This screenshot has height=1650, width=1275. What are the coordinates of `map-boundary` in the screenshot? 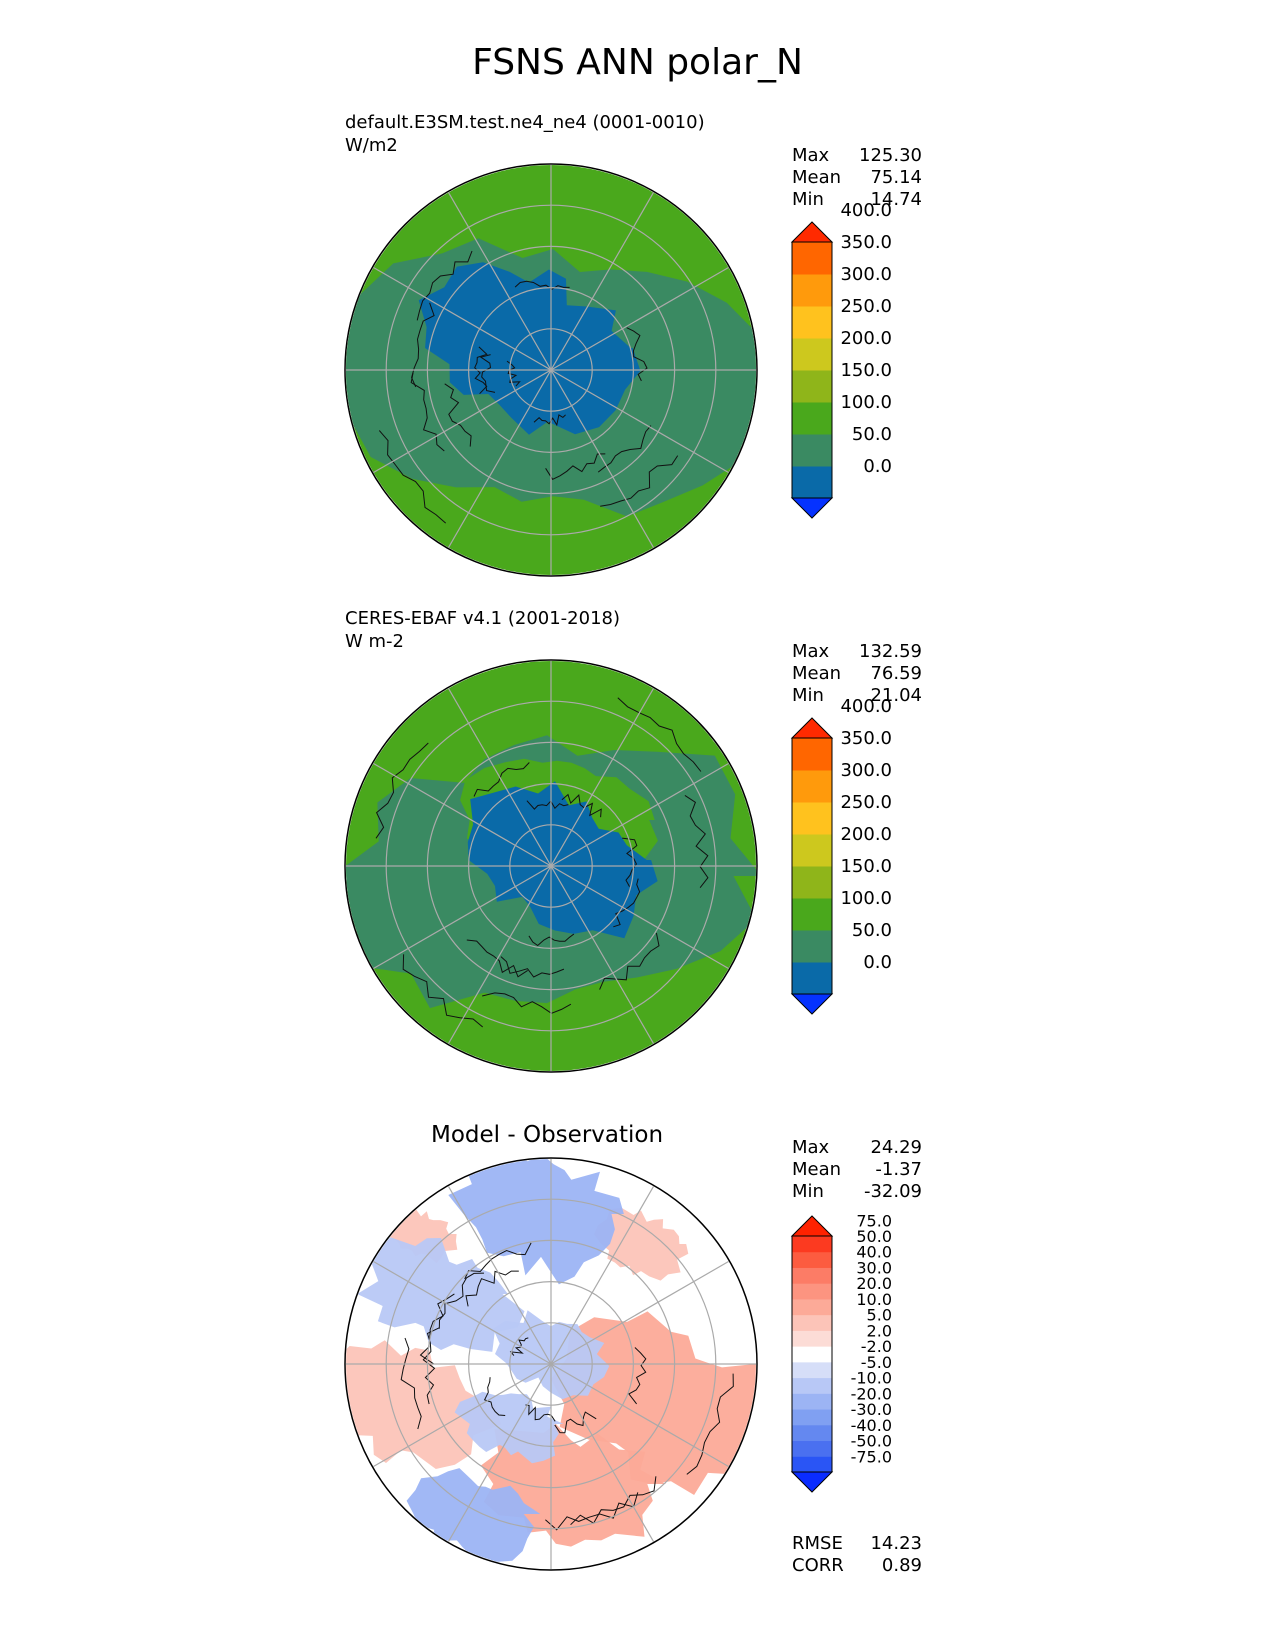 It's located at (551, 370).